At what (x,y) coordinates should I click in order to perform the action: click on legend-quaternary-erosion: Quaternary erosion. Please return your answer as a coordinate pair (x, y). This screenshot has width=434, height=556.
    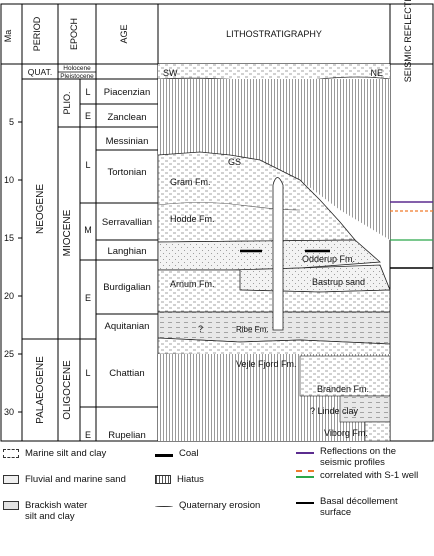
    Looking at the image, I should click on (207, 505).